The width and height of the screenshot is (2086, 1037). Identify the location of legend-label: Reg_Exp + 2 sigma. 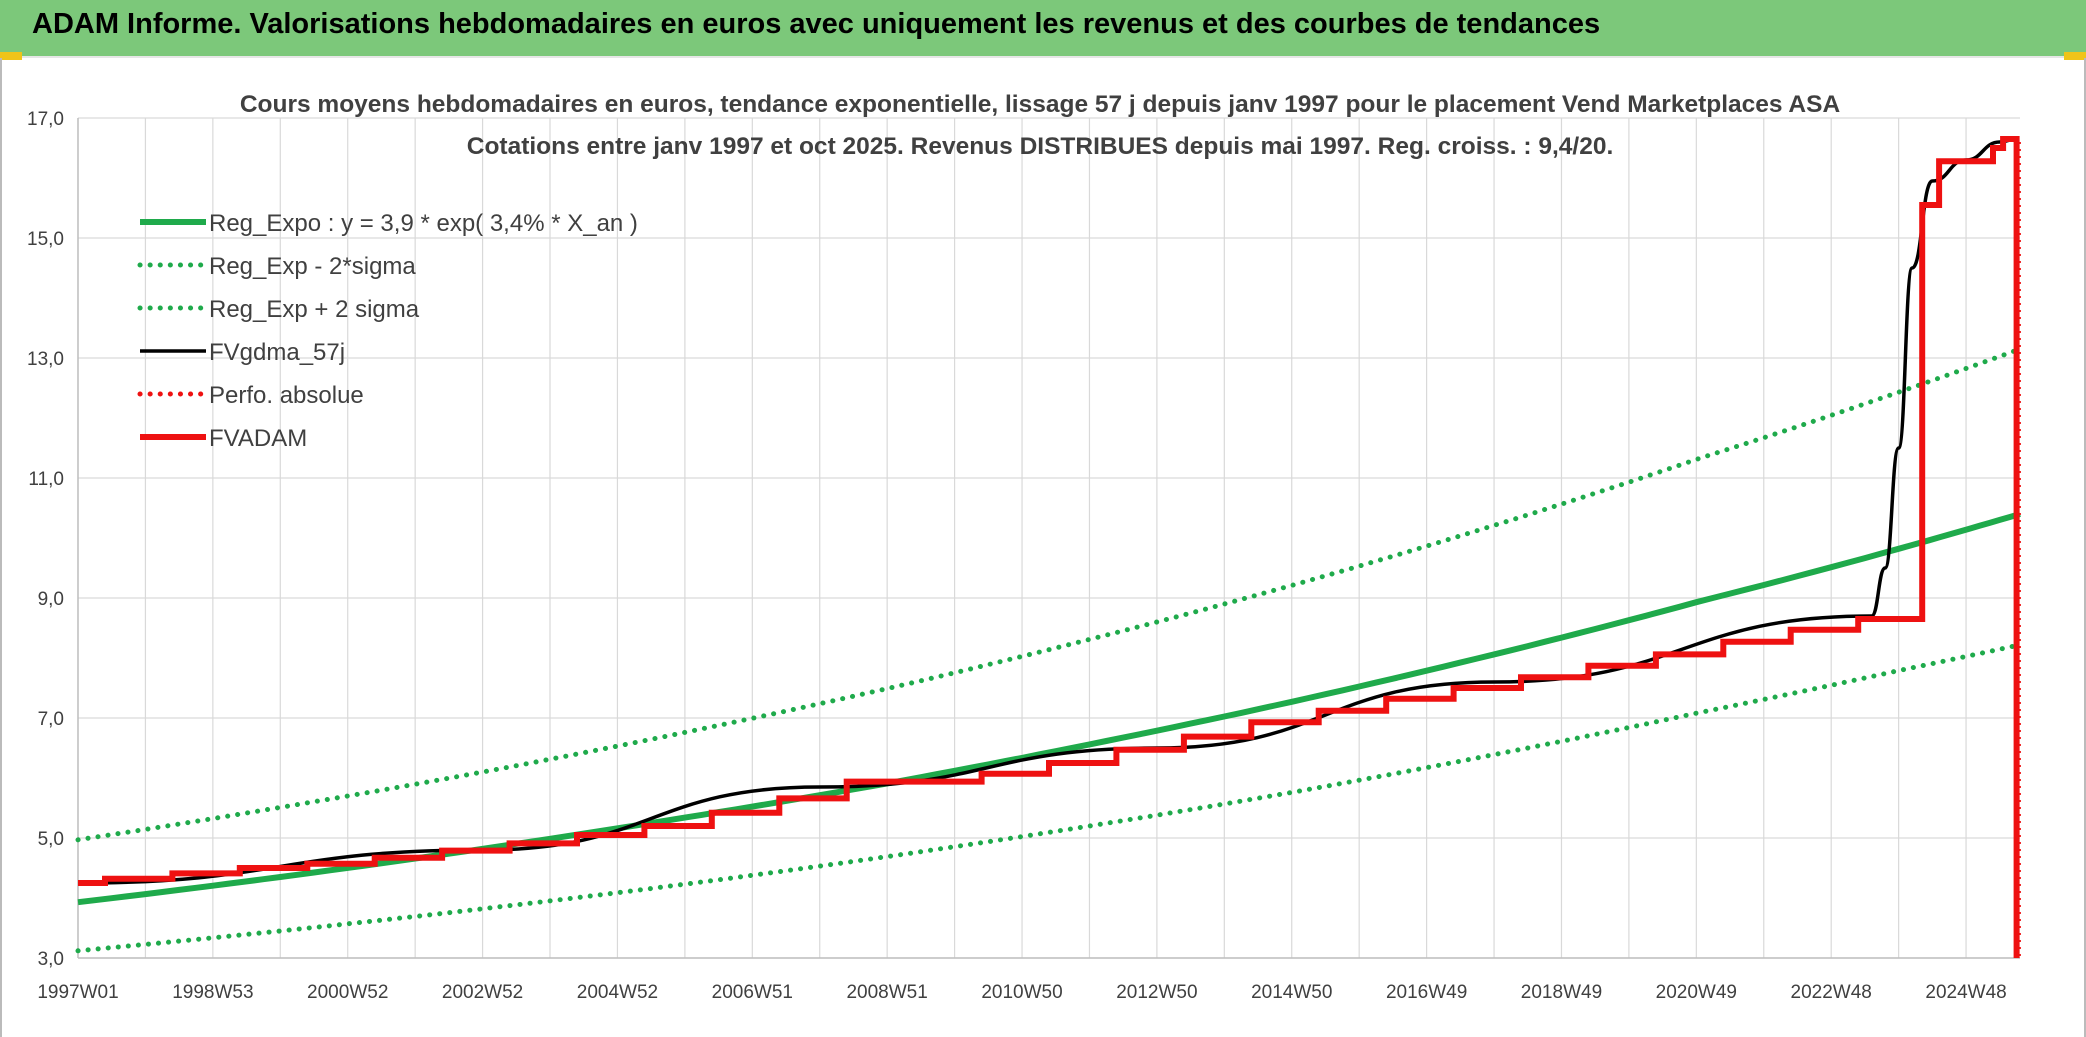
(314, 309).